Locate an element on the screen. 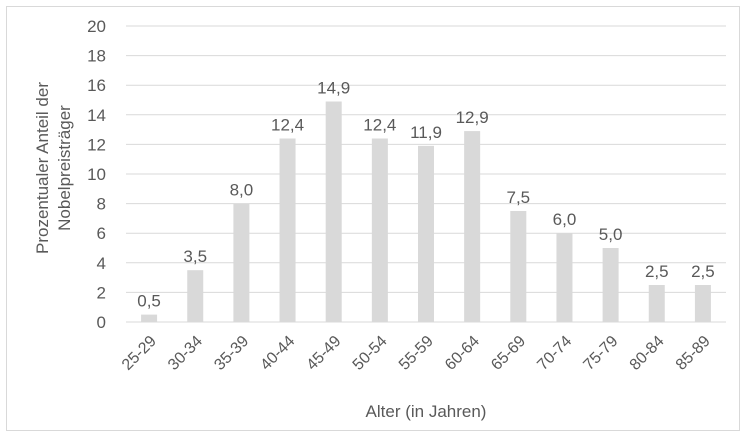 This screenshot has width=748, height=437. x-tick-label-45-49: 45-49 is located at coordinates (324, 353).